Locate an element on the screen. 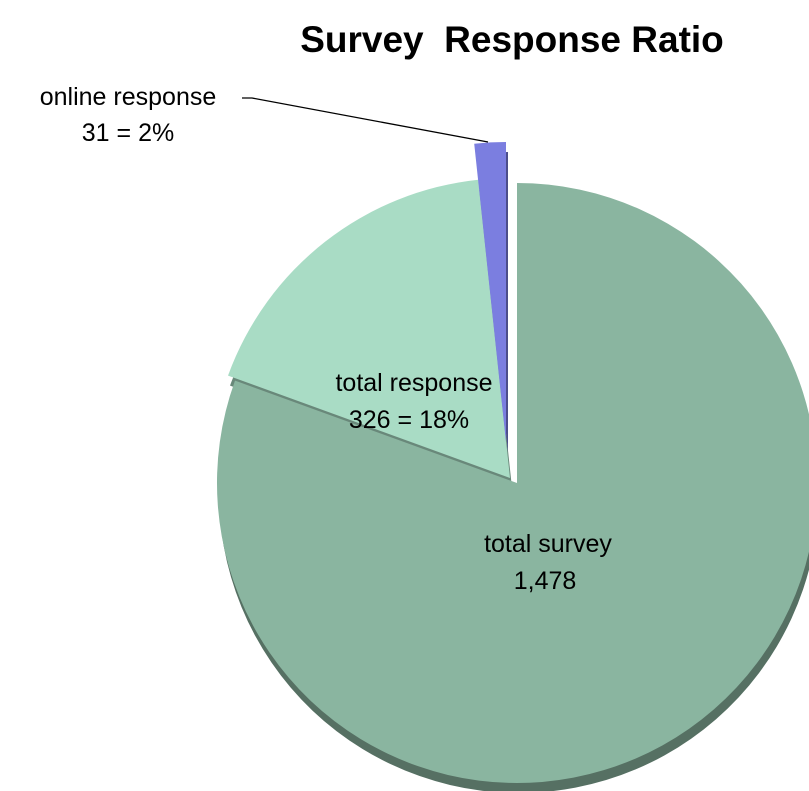 This screenshot has height=791, width=809. online-response-leader-line is located at coordinates (365, 120).